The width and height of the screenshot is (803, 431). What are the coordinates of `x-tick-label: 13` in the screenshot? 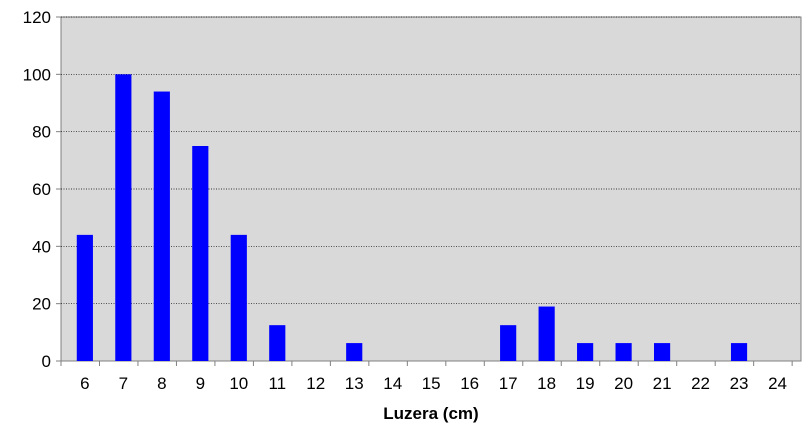 It's located at (354, 383).